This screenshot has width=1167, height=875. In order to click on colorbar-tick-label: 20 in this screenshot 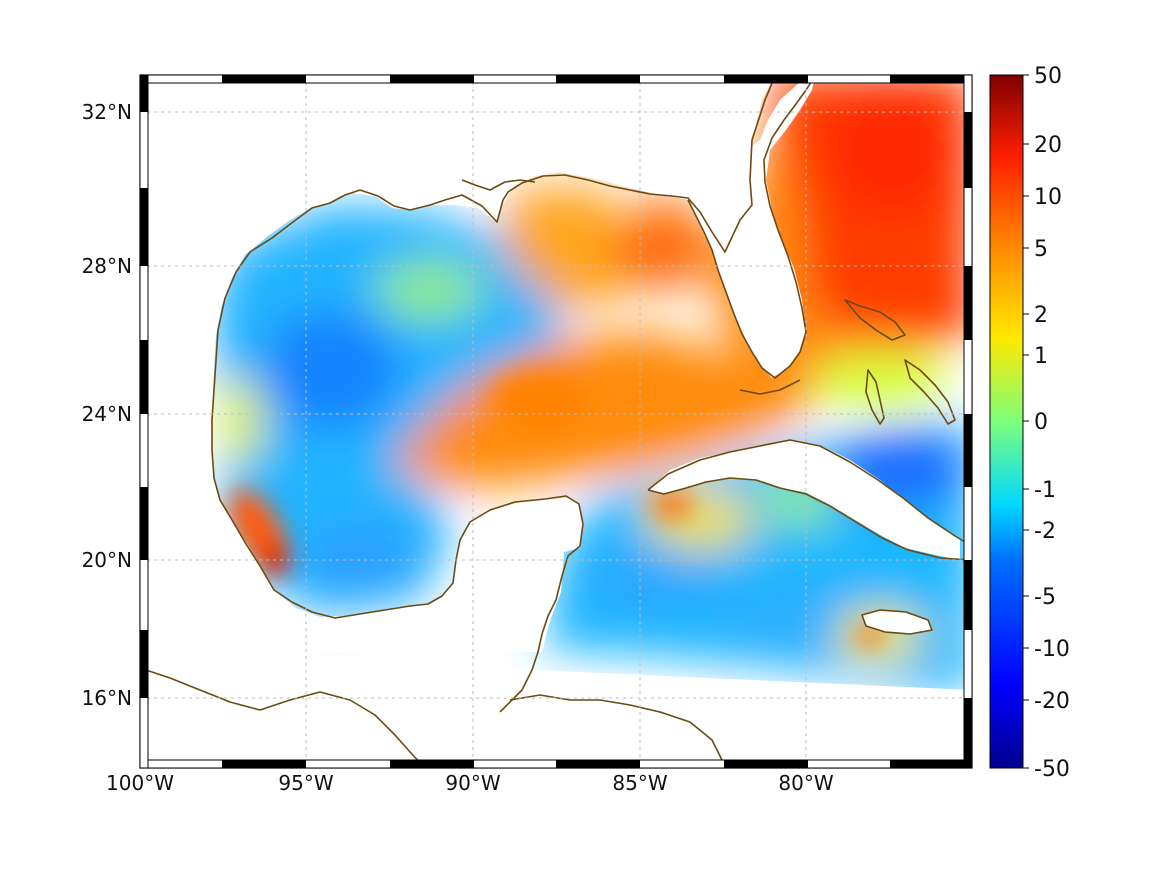, I will do `click(1048, 145)`.